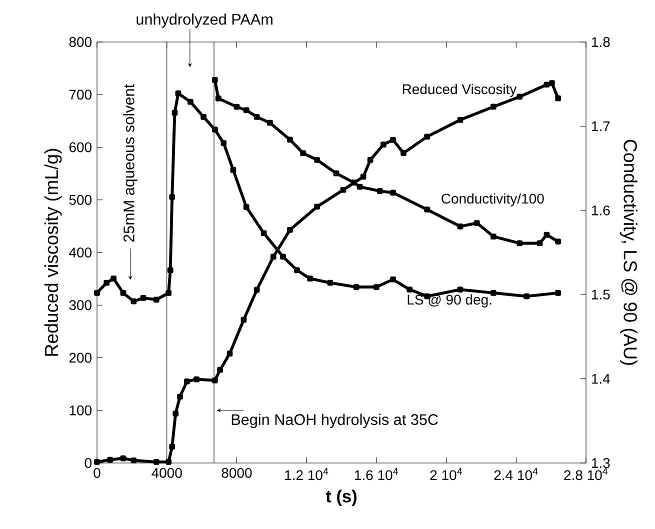  I want to click on x-tick-label: 2 10$^{4}$, so click(446, 474).